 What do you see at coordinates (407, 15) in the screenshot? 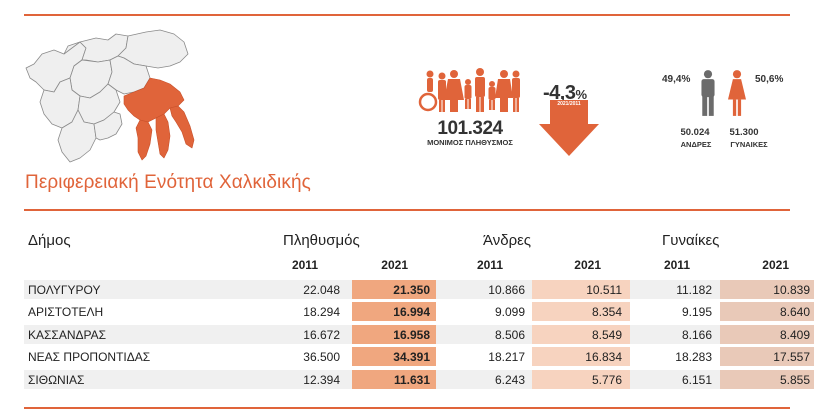
I see `top-rule` at bounding box center [407, 15].